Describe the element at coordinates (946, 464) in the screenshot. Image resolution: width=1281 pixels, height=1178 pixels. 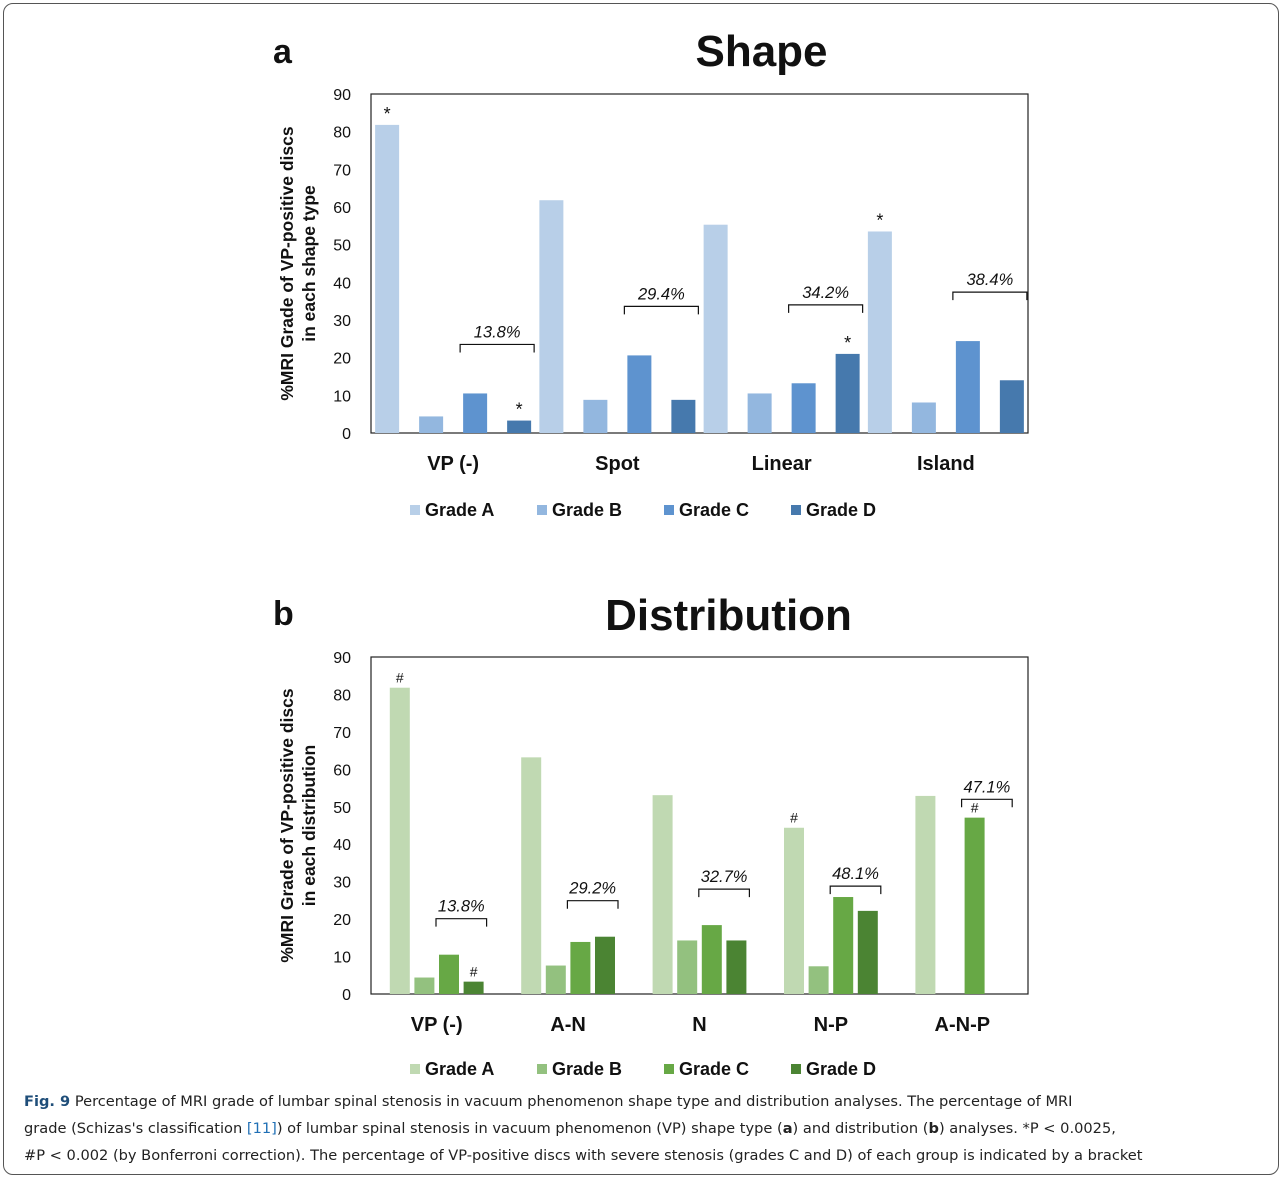
I see `category-label: Island` at that location.